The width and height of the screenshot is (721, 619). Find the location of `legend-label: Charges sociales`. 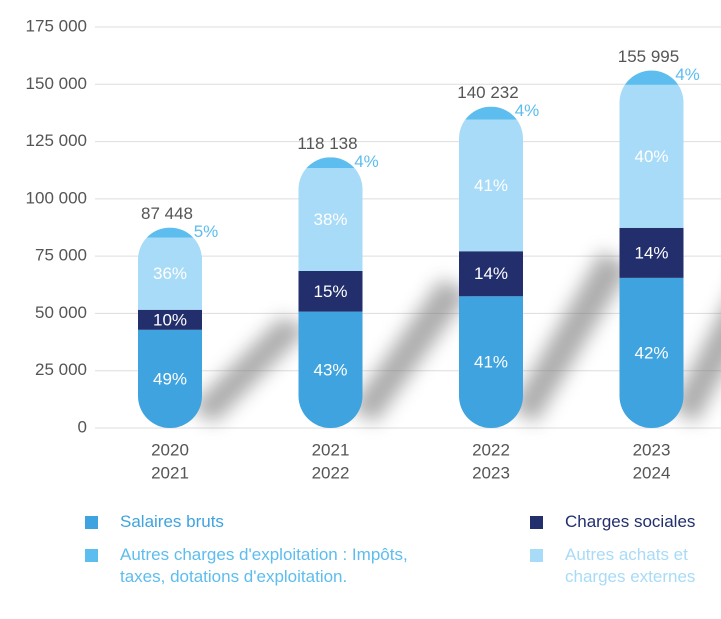

legend-label: Charges sociales is located at coordinates (630, 521).